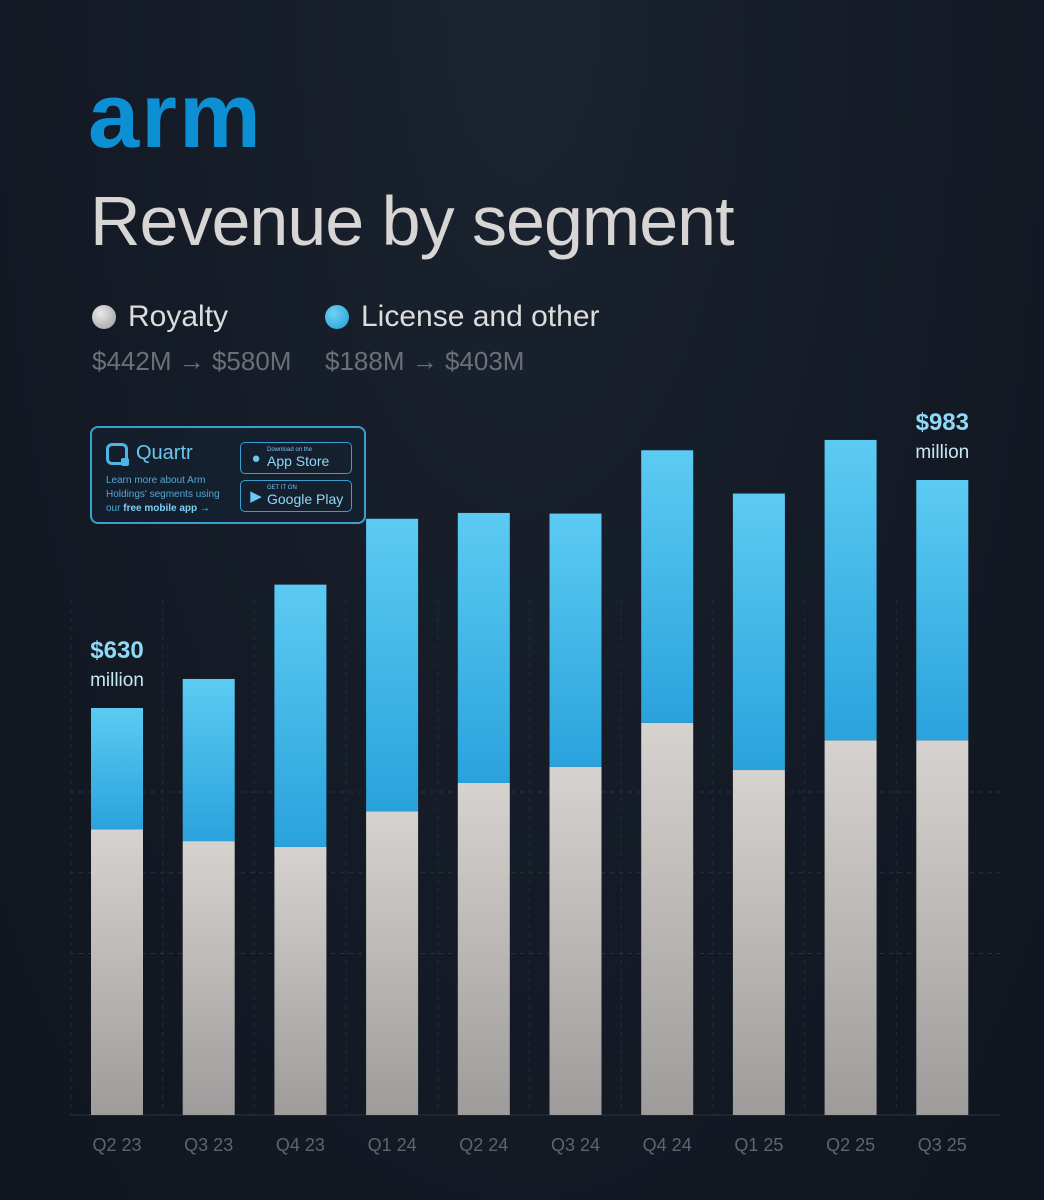 The height and width of the screenshot is (1200, 1044). I want to click on quartr-brand-name: Quartr, so click(164, 453).